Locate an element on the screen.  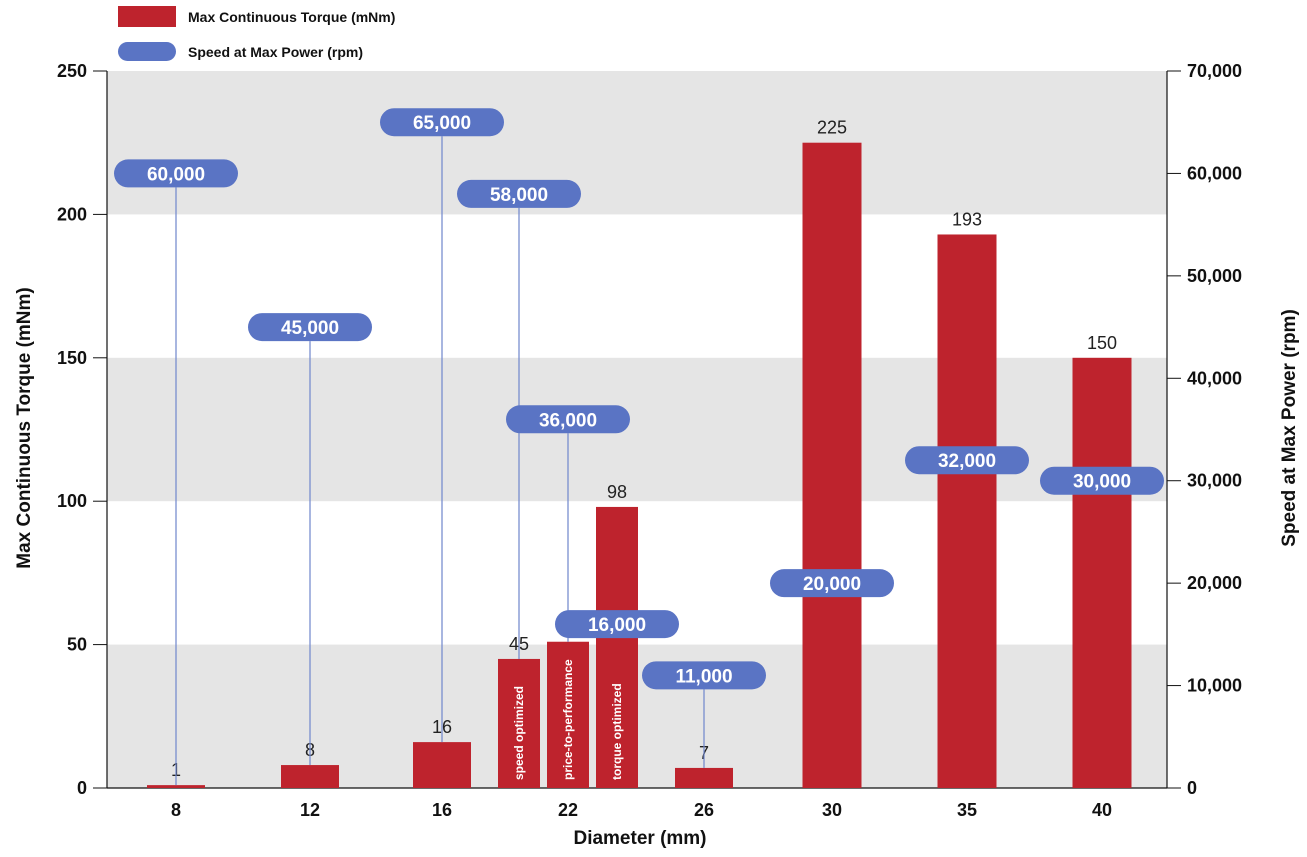
speed-pill-label: 30,000 is located at coordinates (1102, 482).